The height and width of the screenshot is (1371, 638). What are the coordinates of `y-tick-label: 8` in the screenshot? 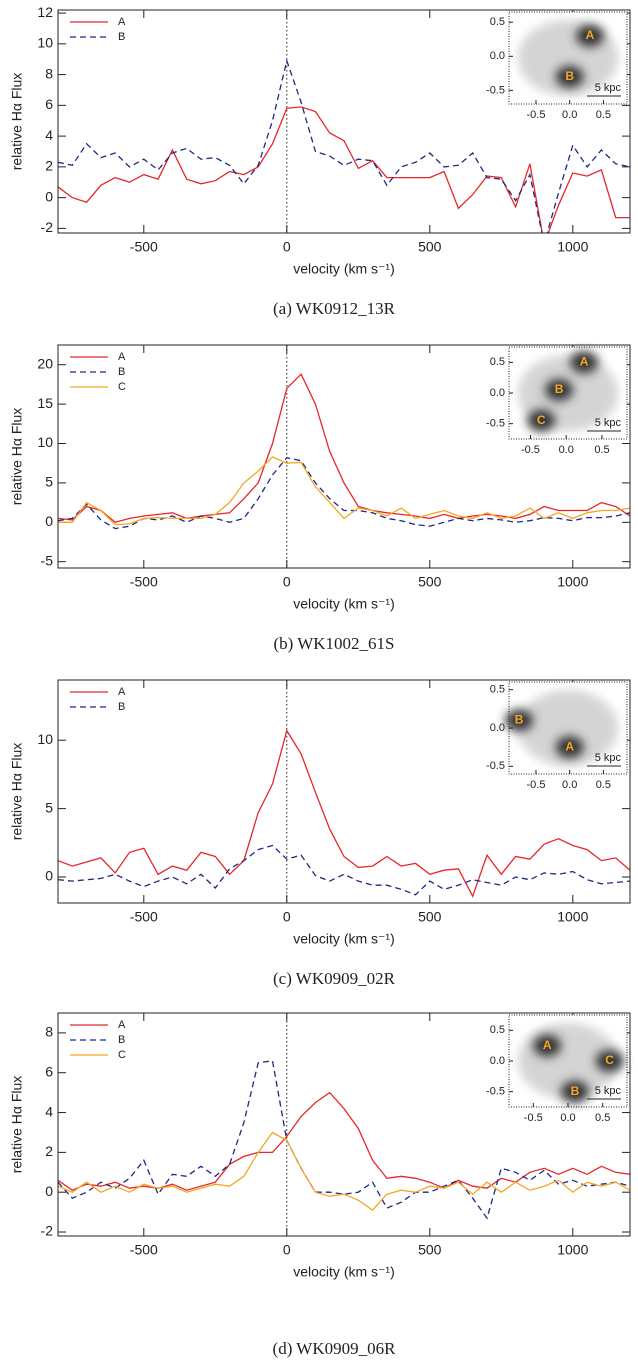 It's located at (49, 73).